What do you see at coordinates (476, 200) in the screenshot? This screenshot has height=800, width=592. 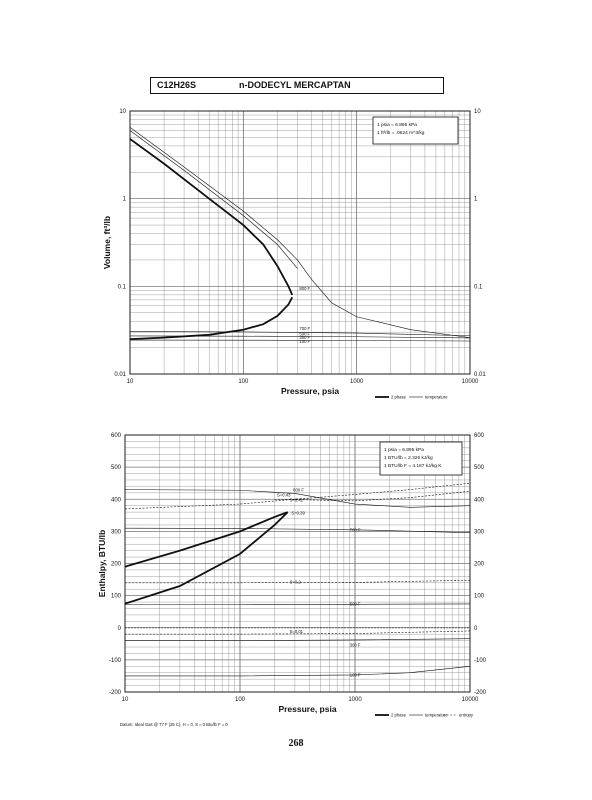 I see `y-tick-label-right: 1` at bounding box center [476, 200].